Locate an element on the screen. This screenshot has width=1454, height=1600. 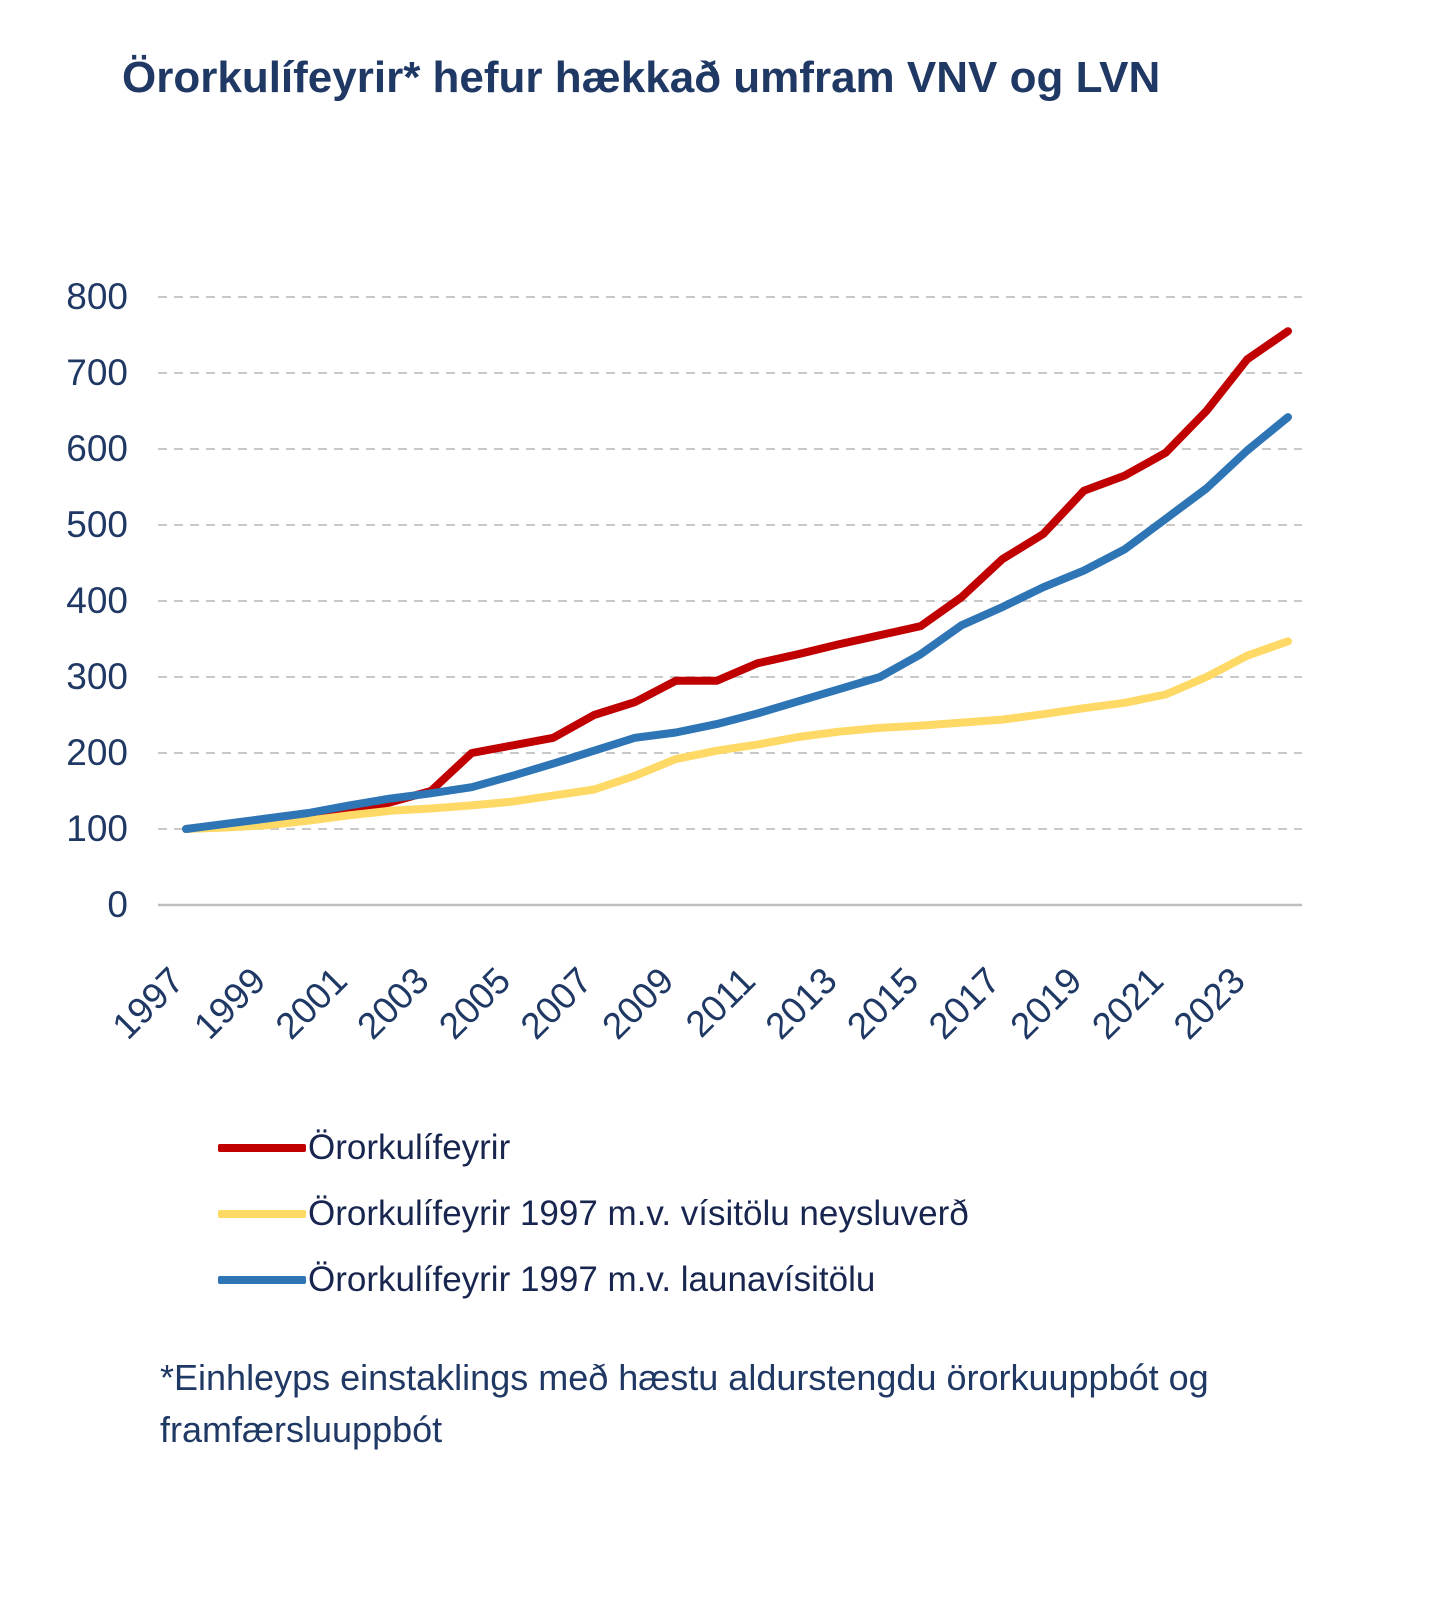
x-axis-tick-label: 2011 is located at coordinates (720, 1002).